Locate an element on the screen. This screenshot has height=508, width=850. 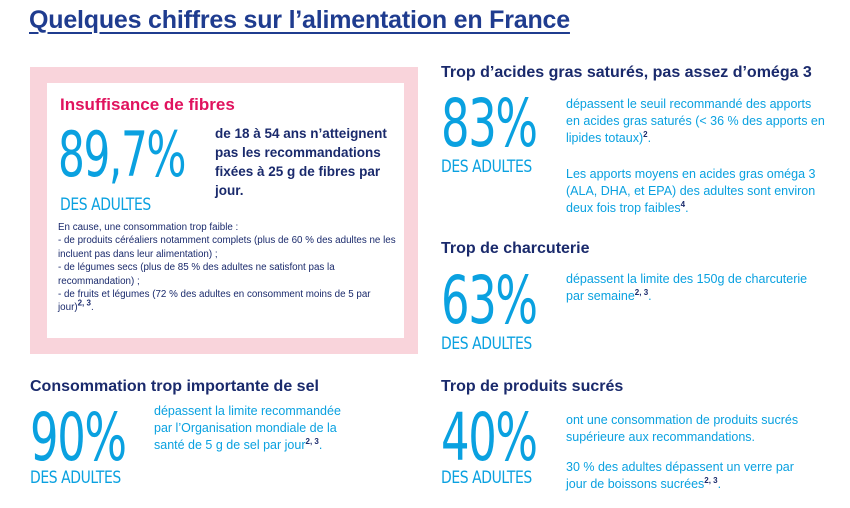
sugar-adults-label: DES ADULTES is located at coordinates (486, 478).